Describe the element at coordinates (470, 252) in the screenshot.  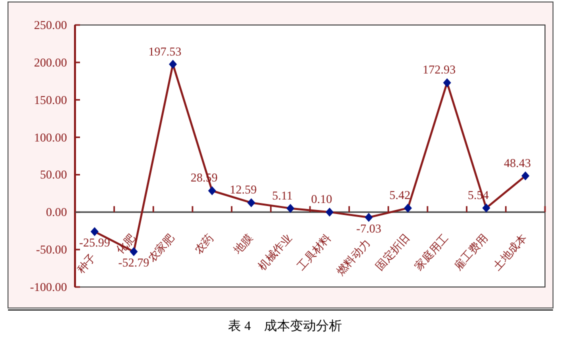
I see `x-tick-label: 雇工费用` at that location.